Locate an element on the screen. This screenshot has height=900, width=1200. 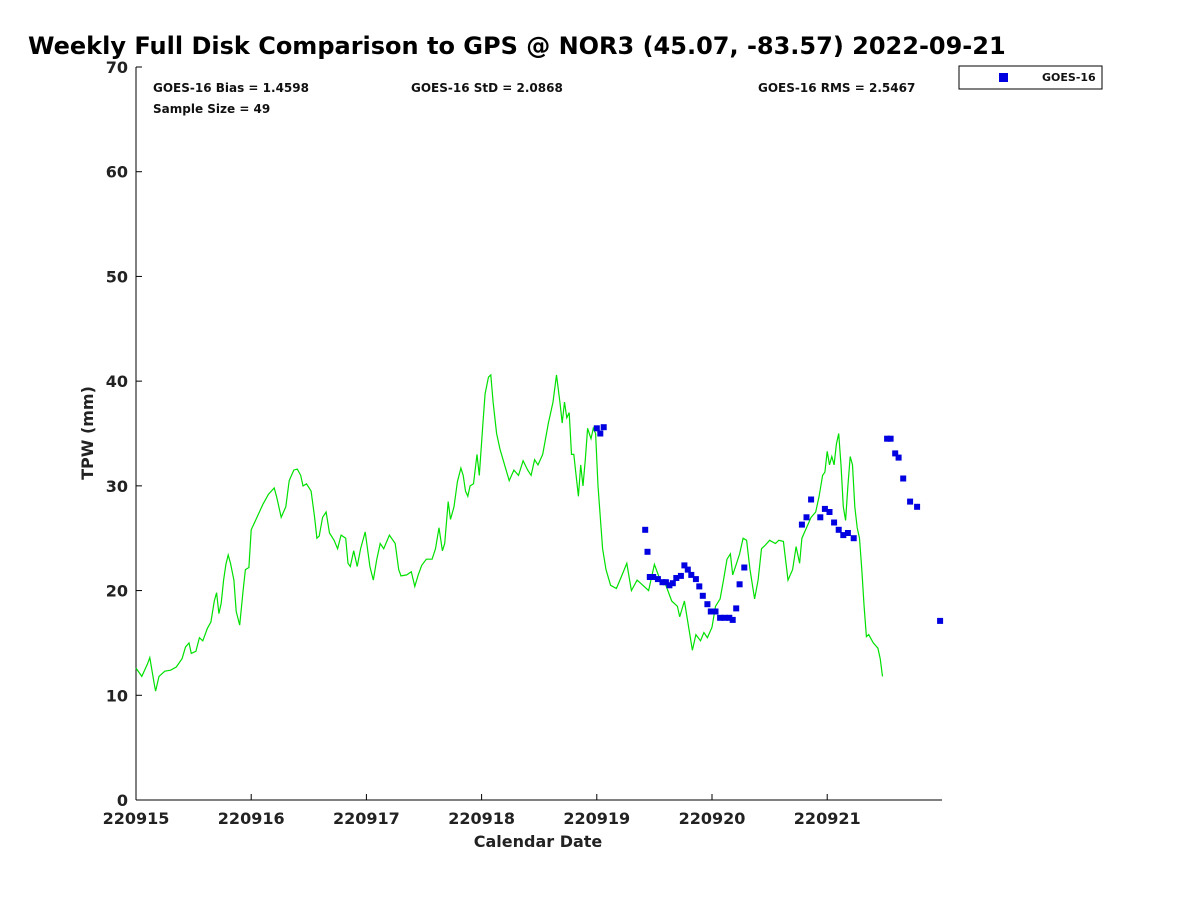
y-tick-label: 20 is located at coordinates (117, 591).